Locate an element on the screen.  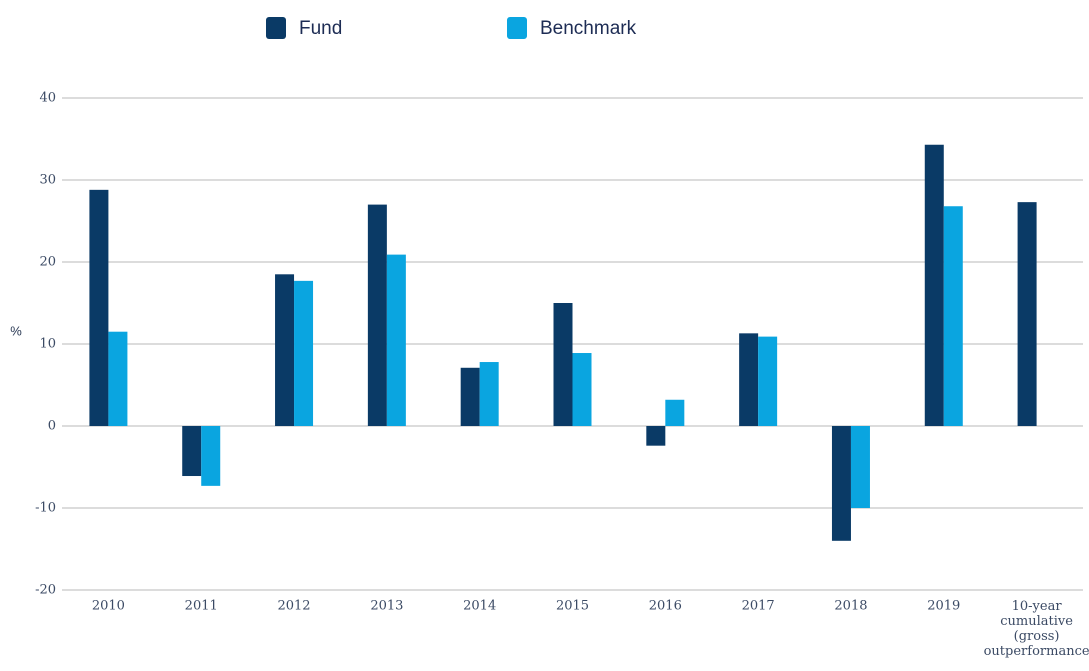
y-tick-label: 20 is located at coordinates (47, 262).